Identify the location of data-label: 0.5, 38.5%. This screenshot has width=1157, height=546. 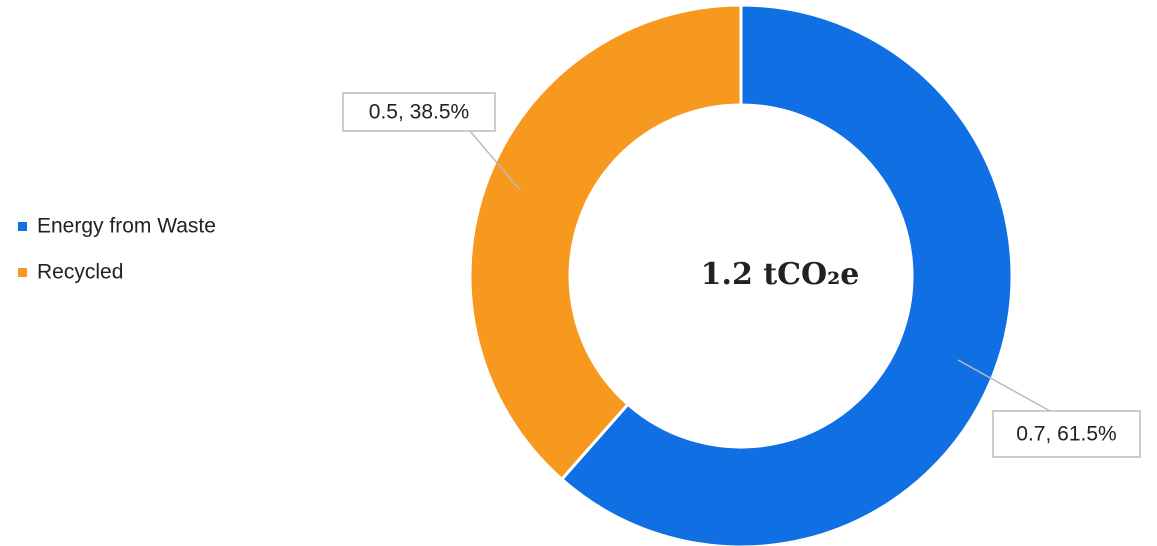
(419, 112).